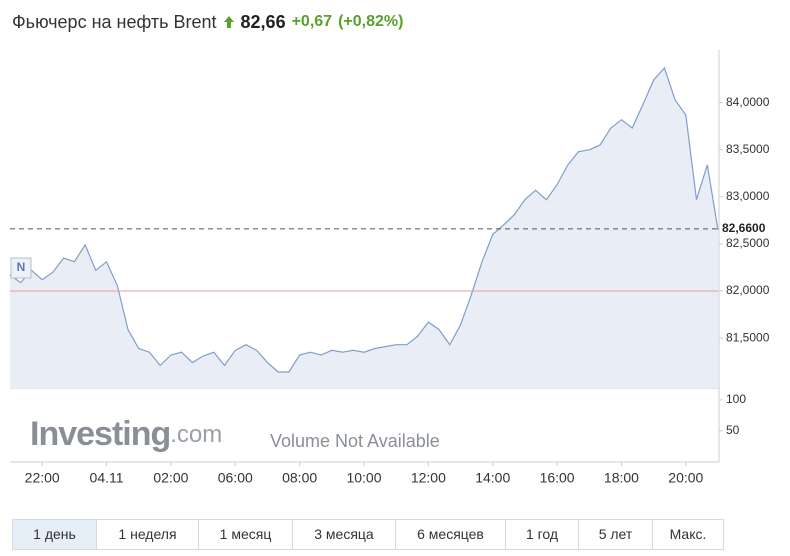 This screenshot has height=556, width=790. What do you see at coordinates (170, 478) in the screenshot?
I see `x-tick-label: 02:00` at bounding box center [170, 478].